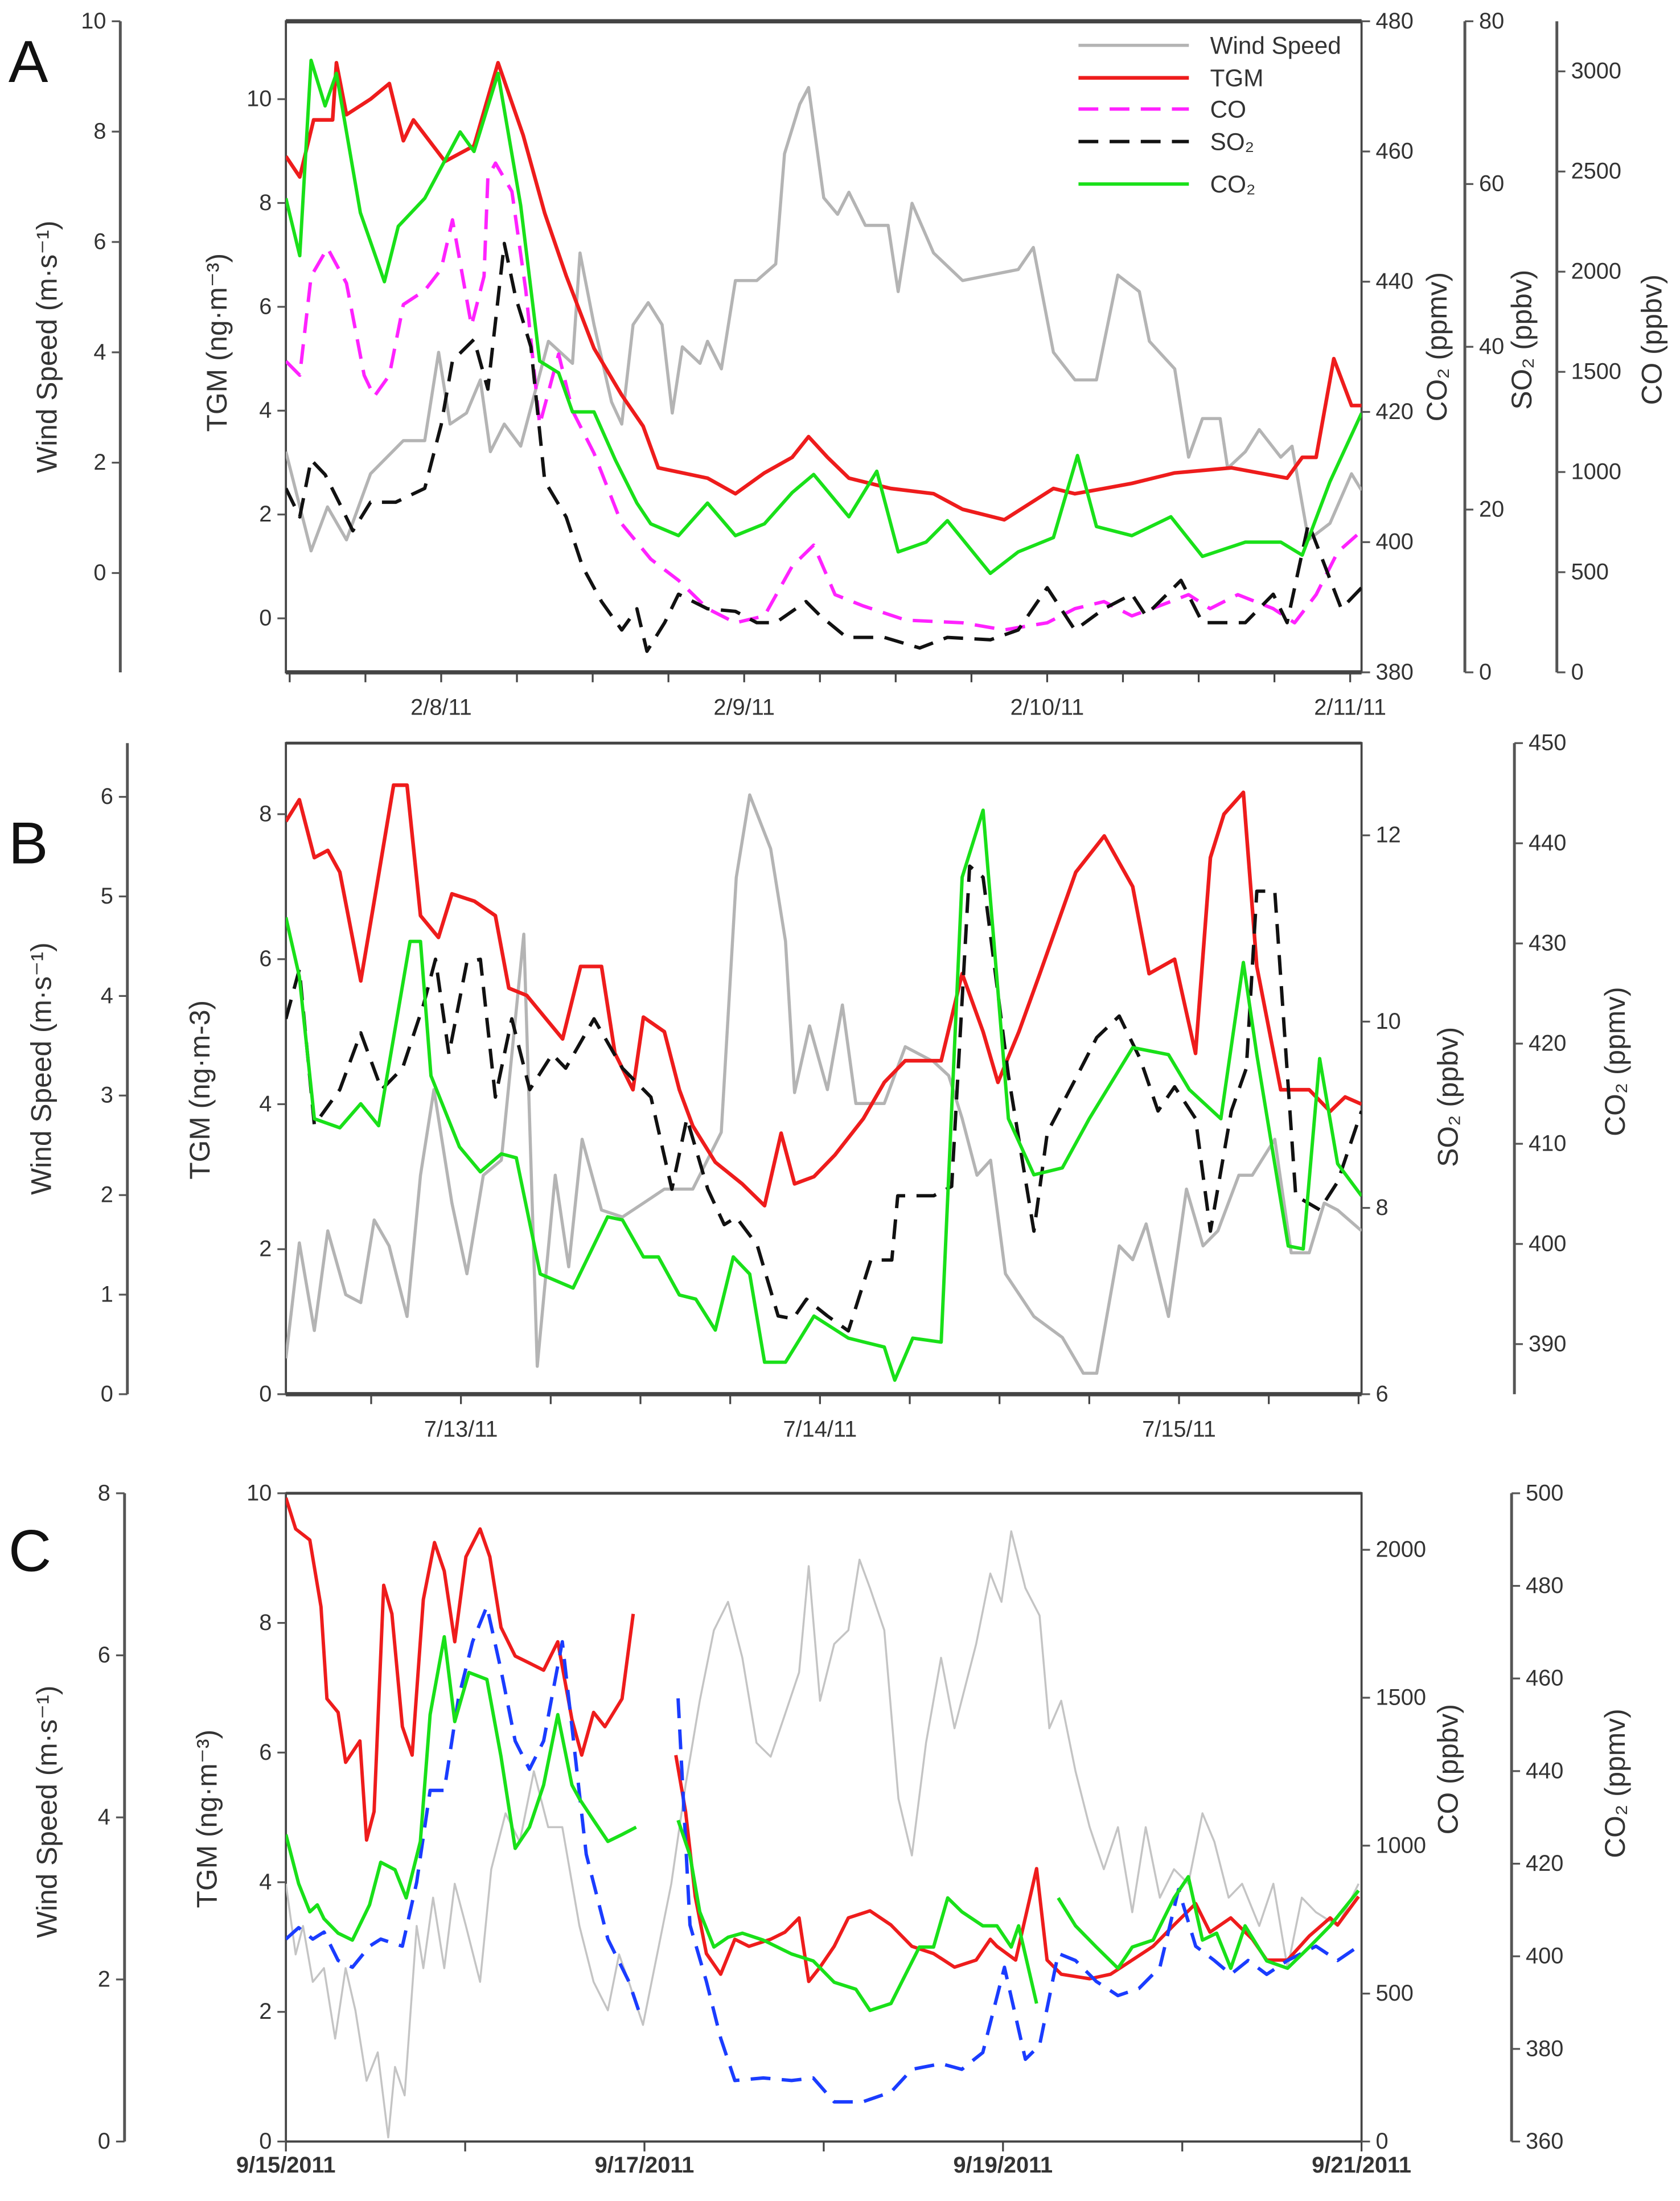 The width and height of the screenshot is (1680, 2201). What do you see at coordinates (235, 1103) in the screenshot?
I see `y-axis-tgm: 0 2 4 6 8 TGM (ng·m-3)` at bounding box center [235, 1103].